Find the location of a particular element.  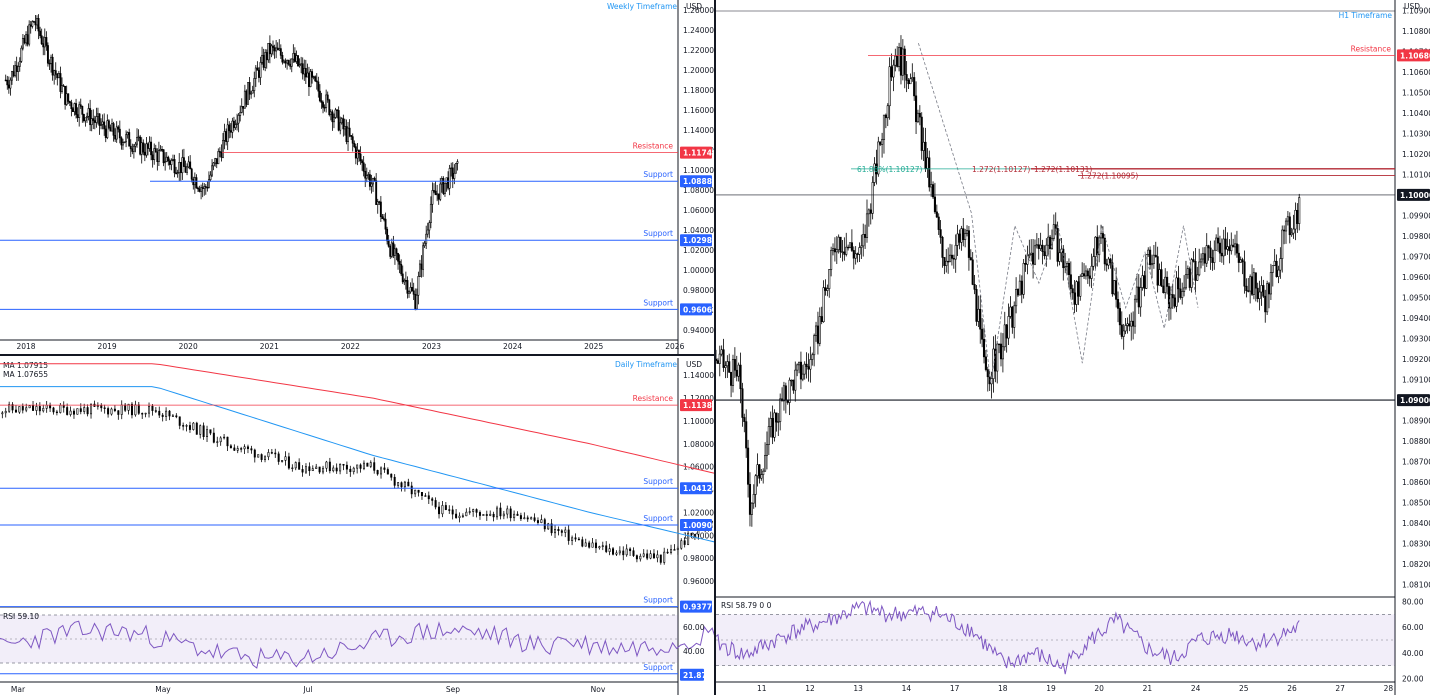

weekly-x-tick: 2020 is located at coordinates (188, 346).